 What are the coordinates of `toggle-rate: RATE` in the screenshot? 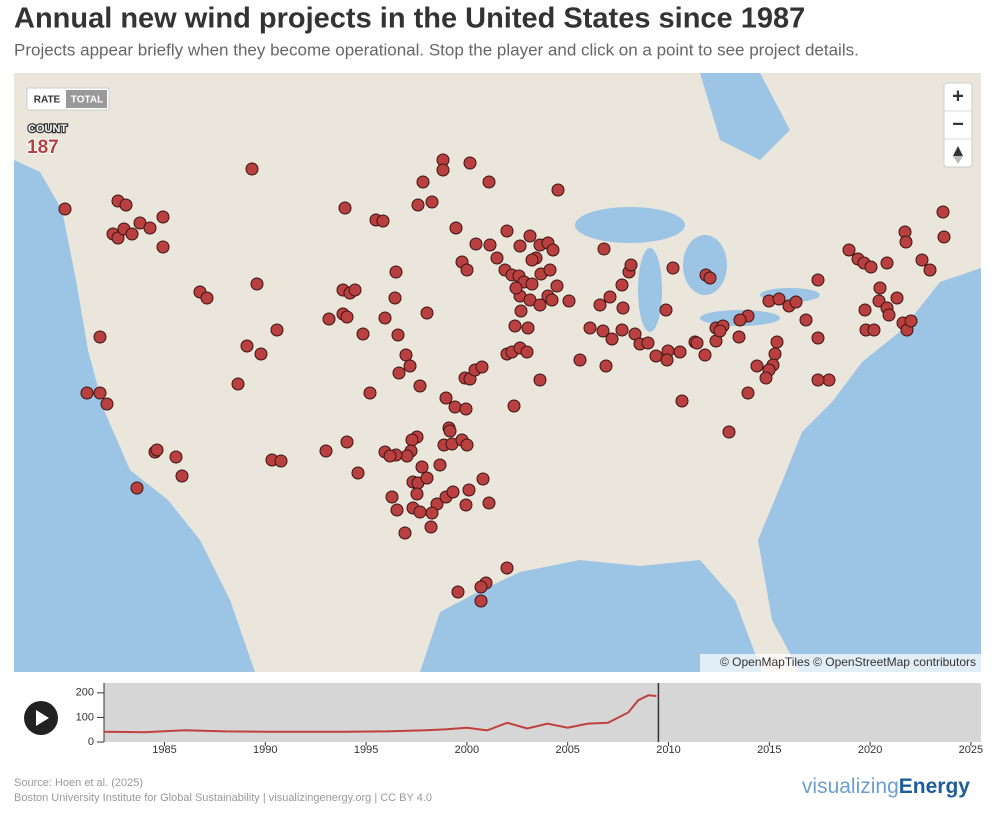 It's located at (47, 100).